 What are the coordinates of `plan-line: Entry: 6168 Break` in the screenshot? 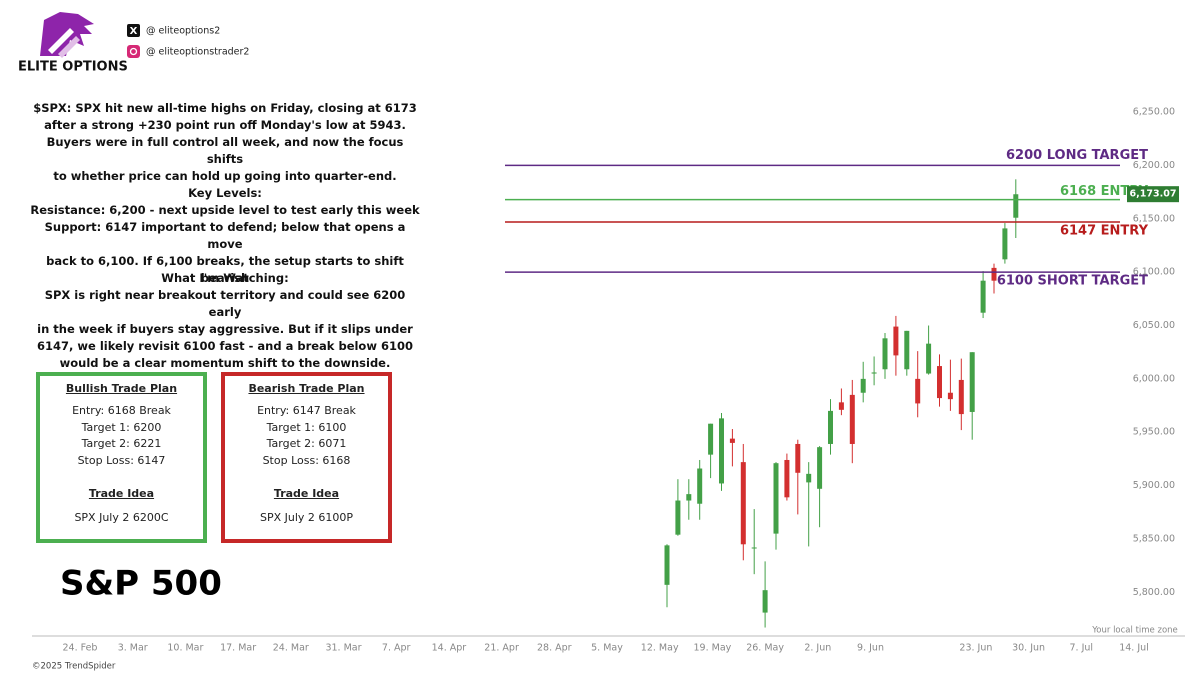 It's located at (121, 410).